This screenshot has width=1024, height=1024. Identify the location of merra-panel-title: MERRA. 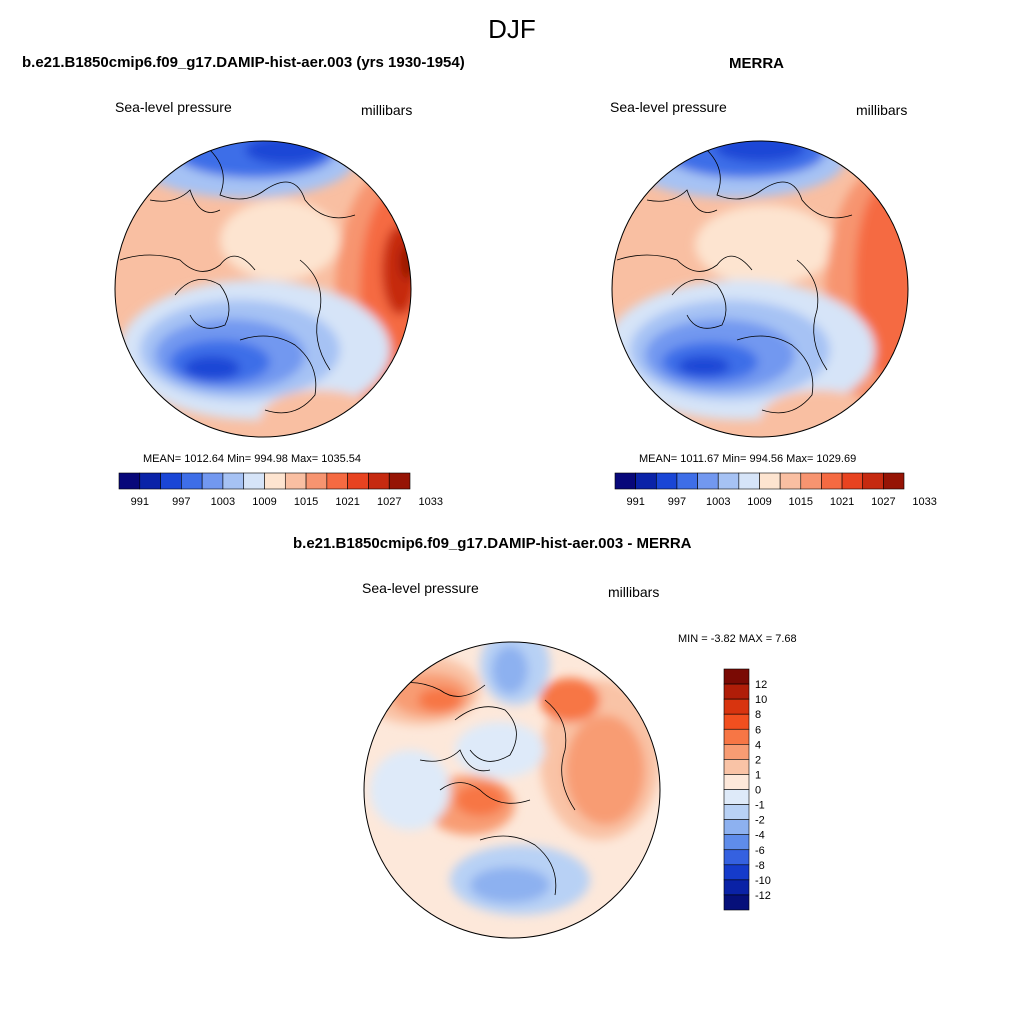
(756, 63).